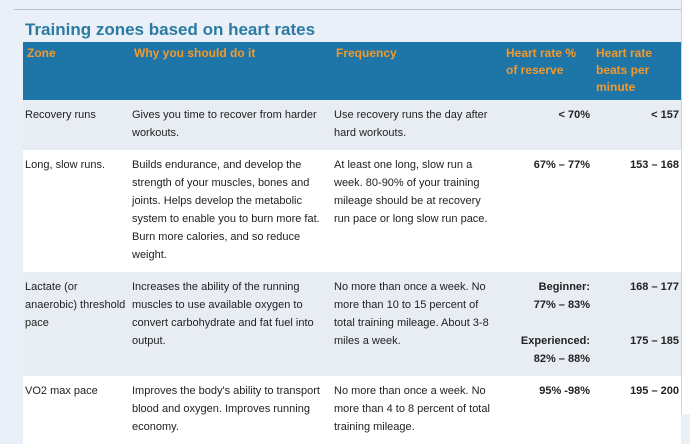 Image resolution: width=690 pixels, height=444 pixels. I want to click on header-bpm: Heart rate beats per minute, so click(636, 71).